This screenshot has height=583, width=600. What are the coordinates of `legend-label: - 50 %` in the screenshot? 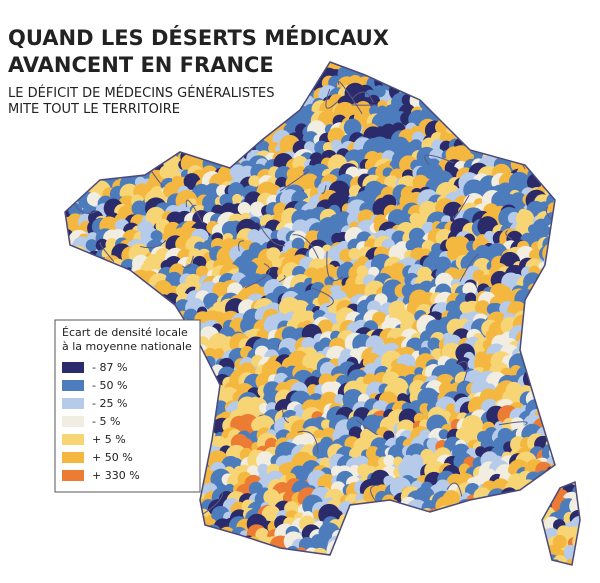 It's located at (109, 385).